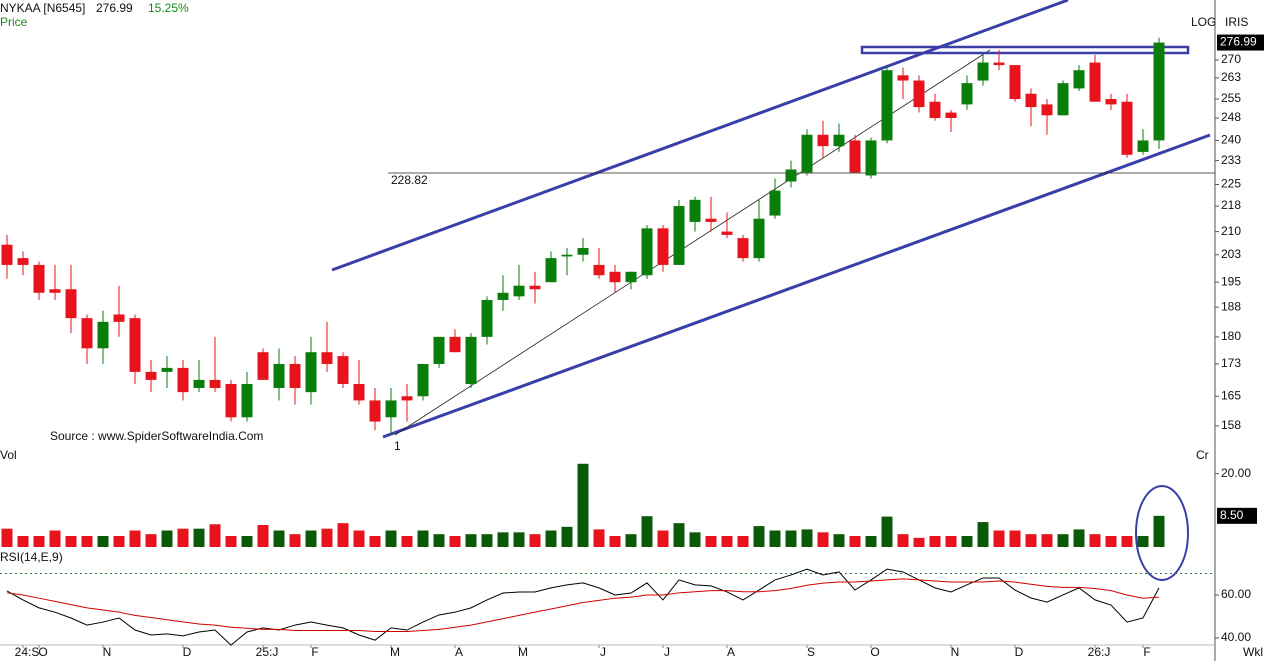 This screenshot has width=1266, height=661. What do you see at coordinates (1236, 637) in the screenshot?
I see `y-tick-label: 40.00` at bounding box center [1236, 637].